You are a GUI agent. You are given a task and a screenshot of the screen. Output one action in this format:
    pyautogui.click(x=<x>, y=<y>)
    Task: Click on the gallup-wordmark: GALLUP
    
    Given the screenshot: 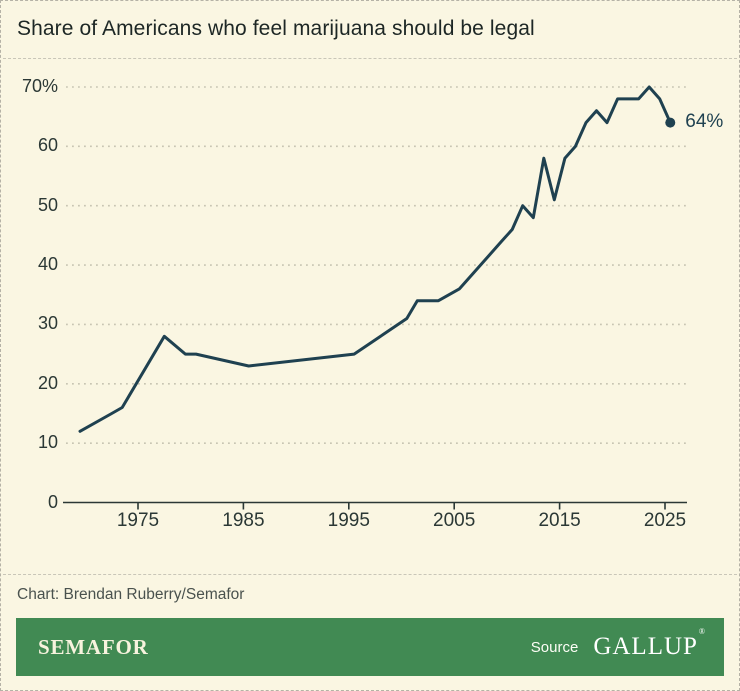 What is the action you would take?
    pyautogui.click(x=645, y=646)
    